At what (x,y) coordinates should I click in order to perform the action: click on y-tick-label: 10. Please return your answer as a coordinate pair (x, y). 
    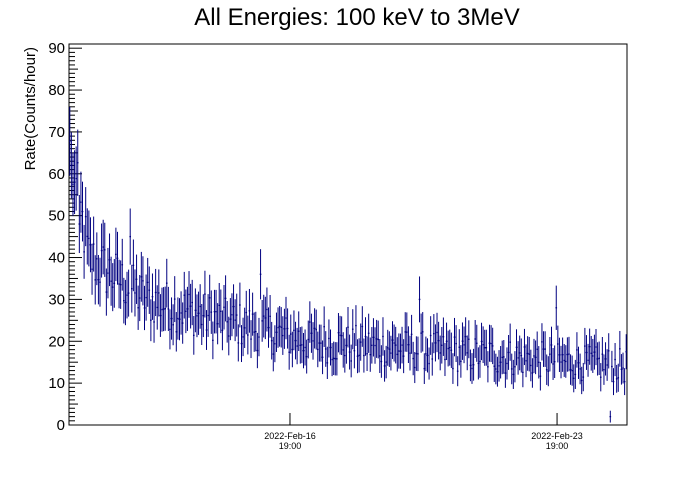
    Looking at the image, I should click on (56, 383).